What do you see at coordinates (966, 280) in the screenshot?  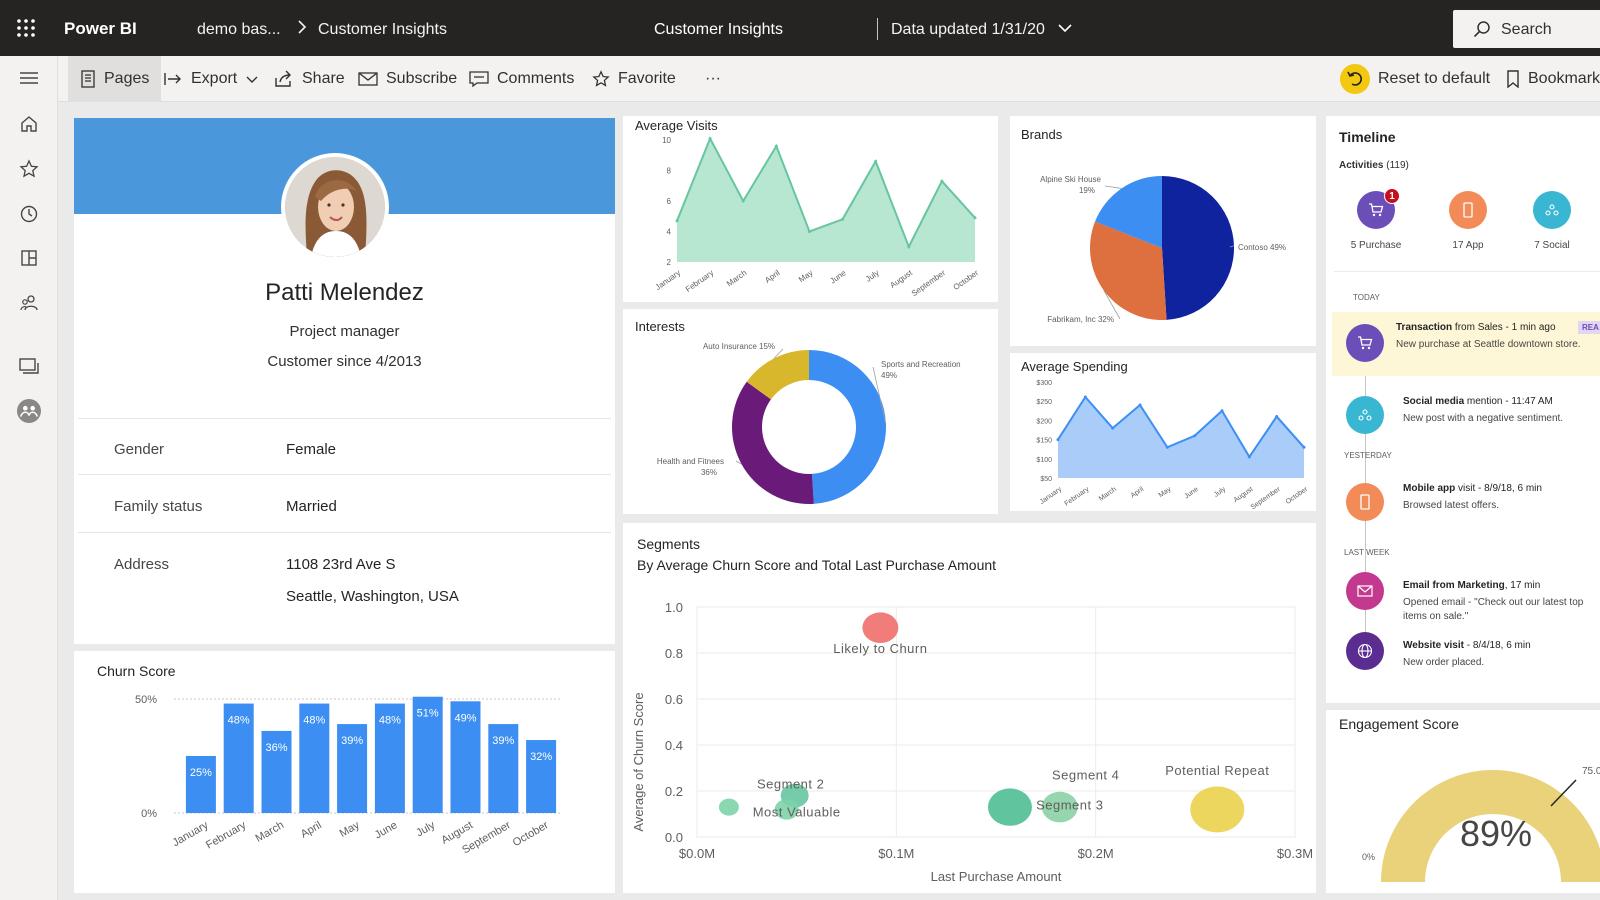 I see `x-tick-label: October` at bounding box center [966, 280].